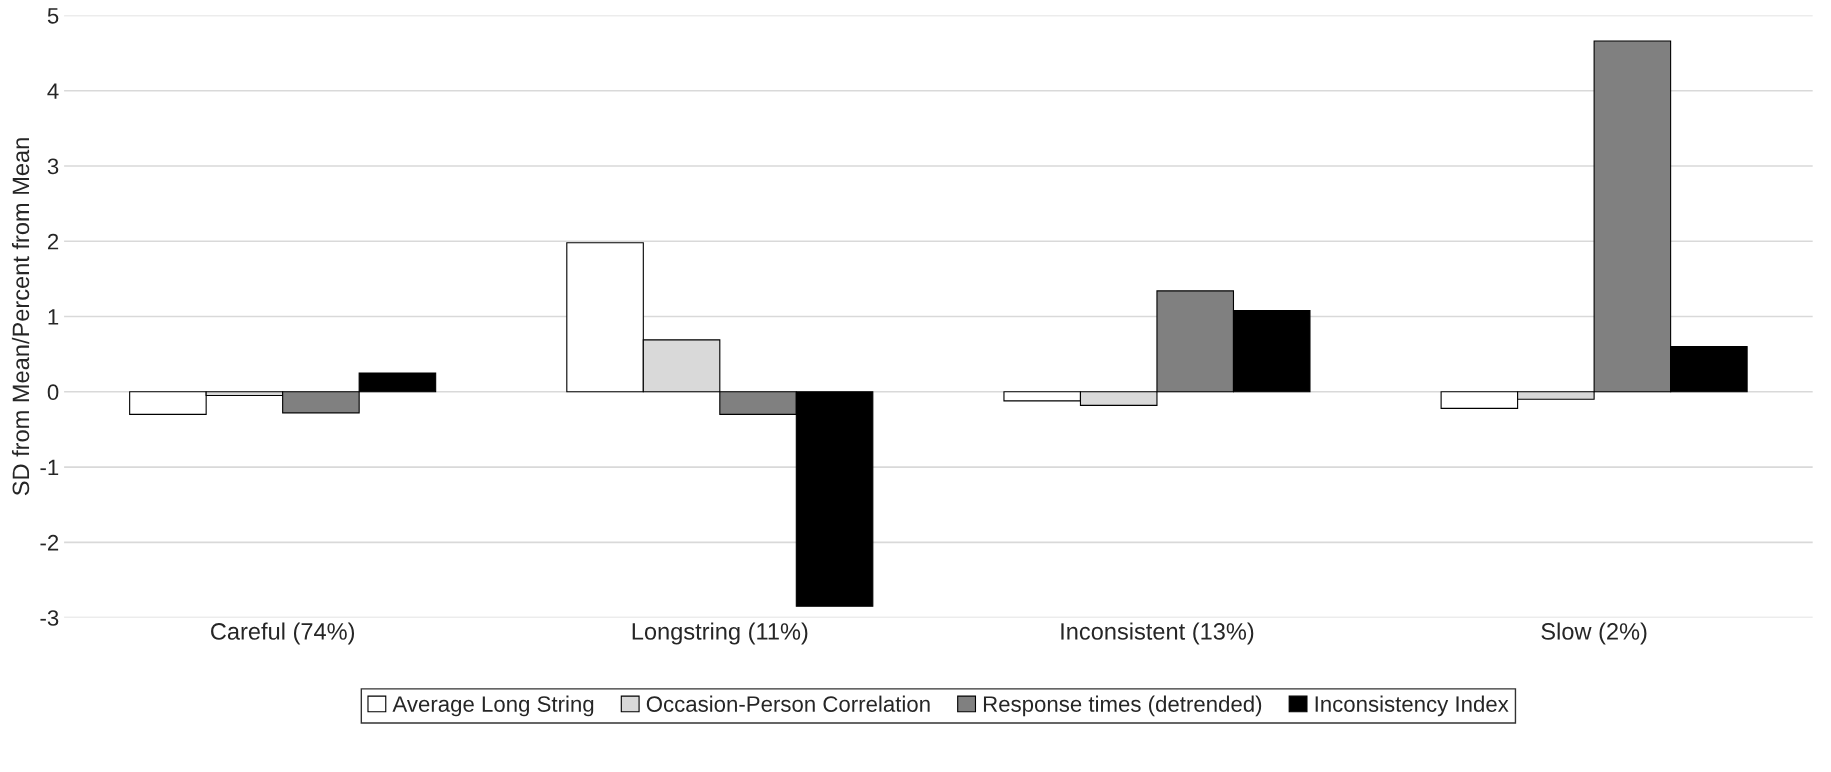 Image resolution: width=1831 pixels, height=772 pixels. I want to click on y-tick-label: 4, so click(53, 91).